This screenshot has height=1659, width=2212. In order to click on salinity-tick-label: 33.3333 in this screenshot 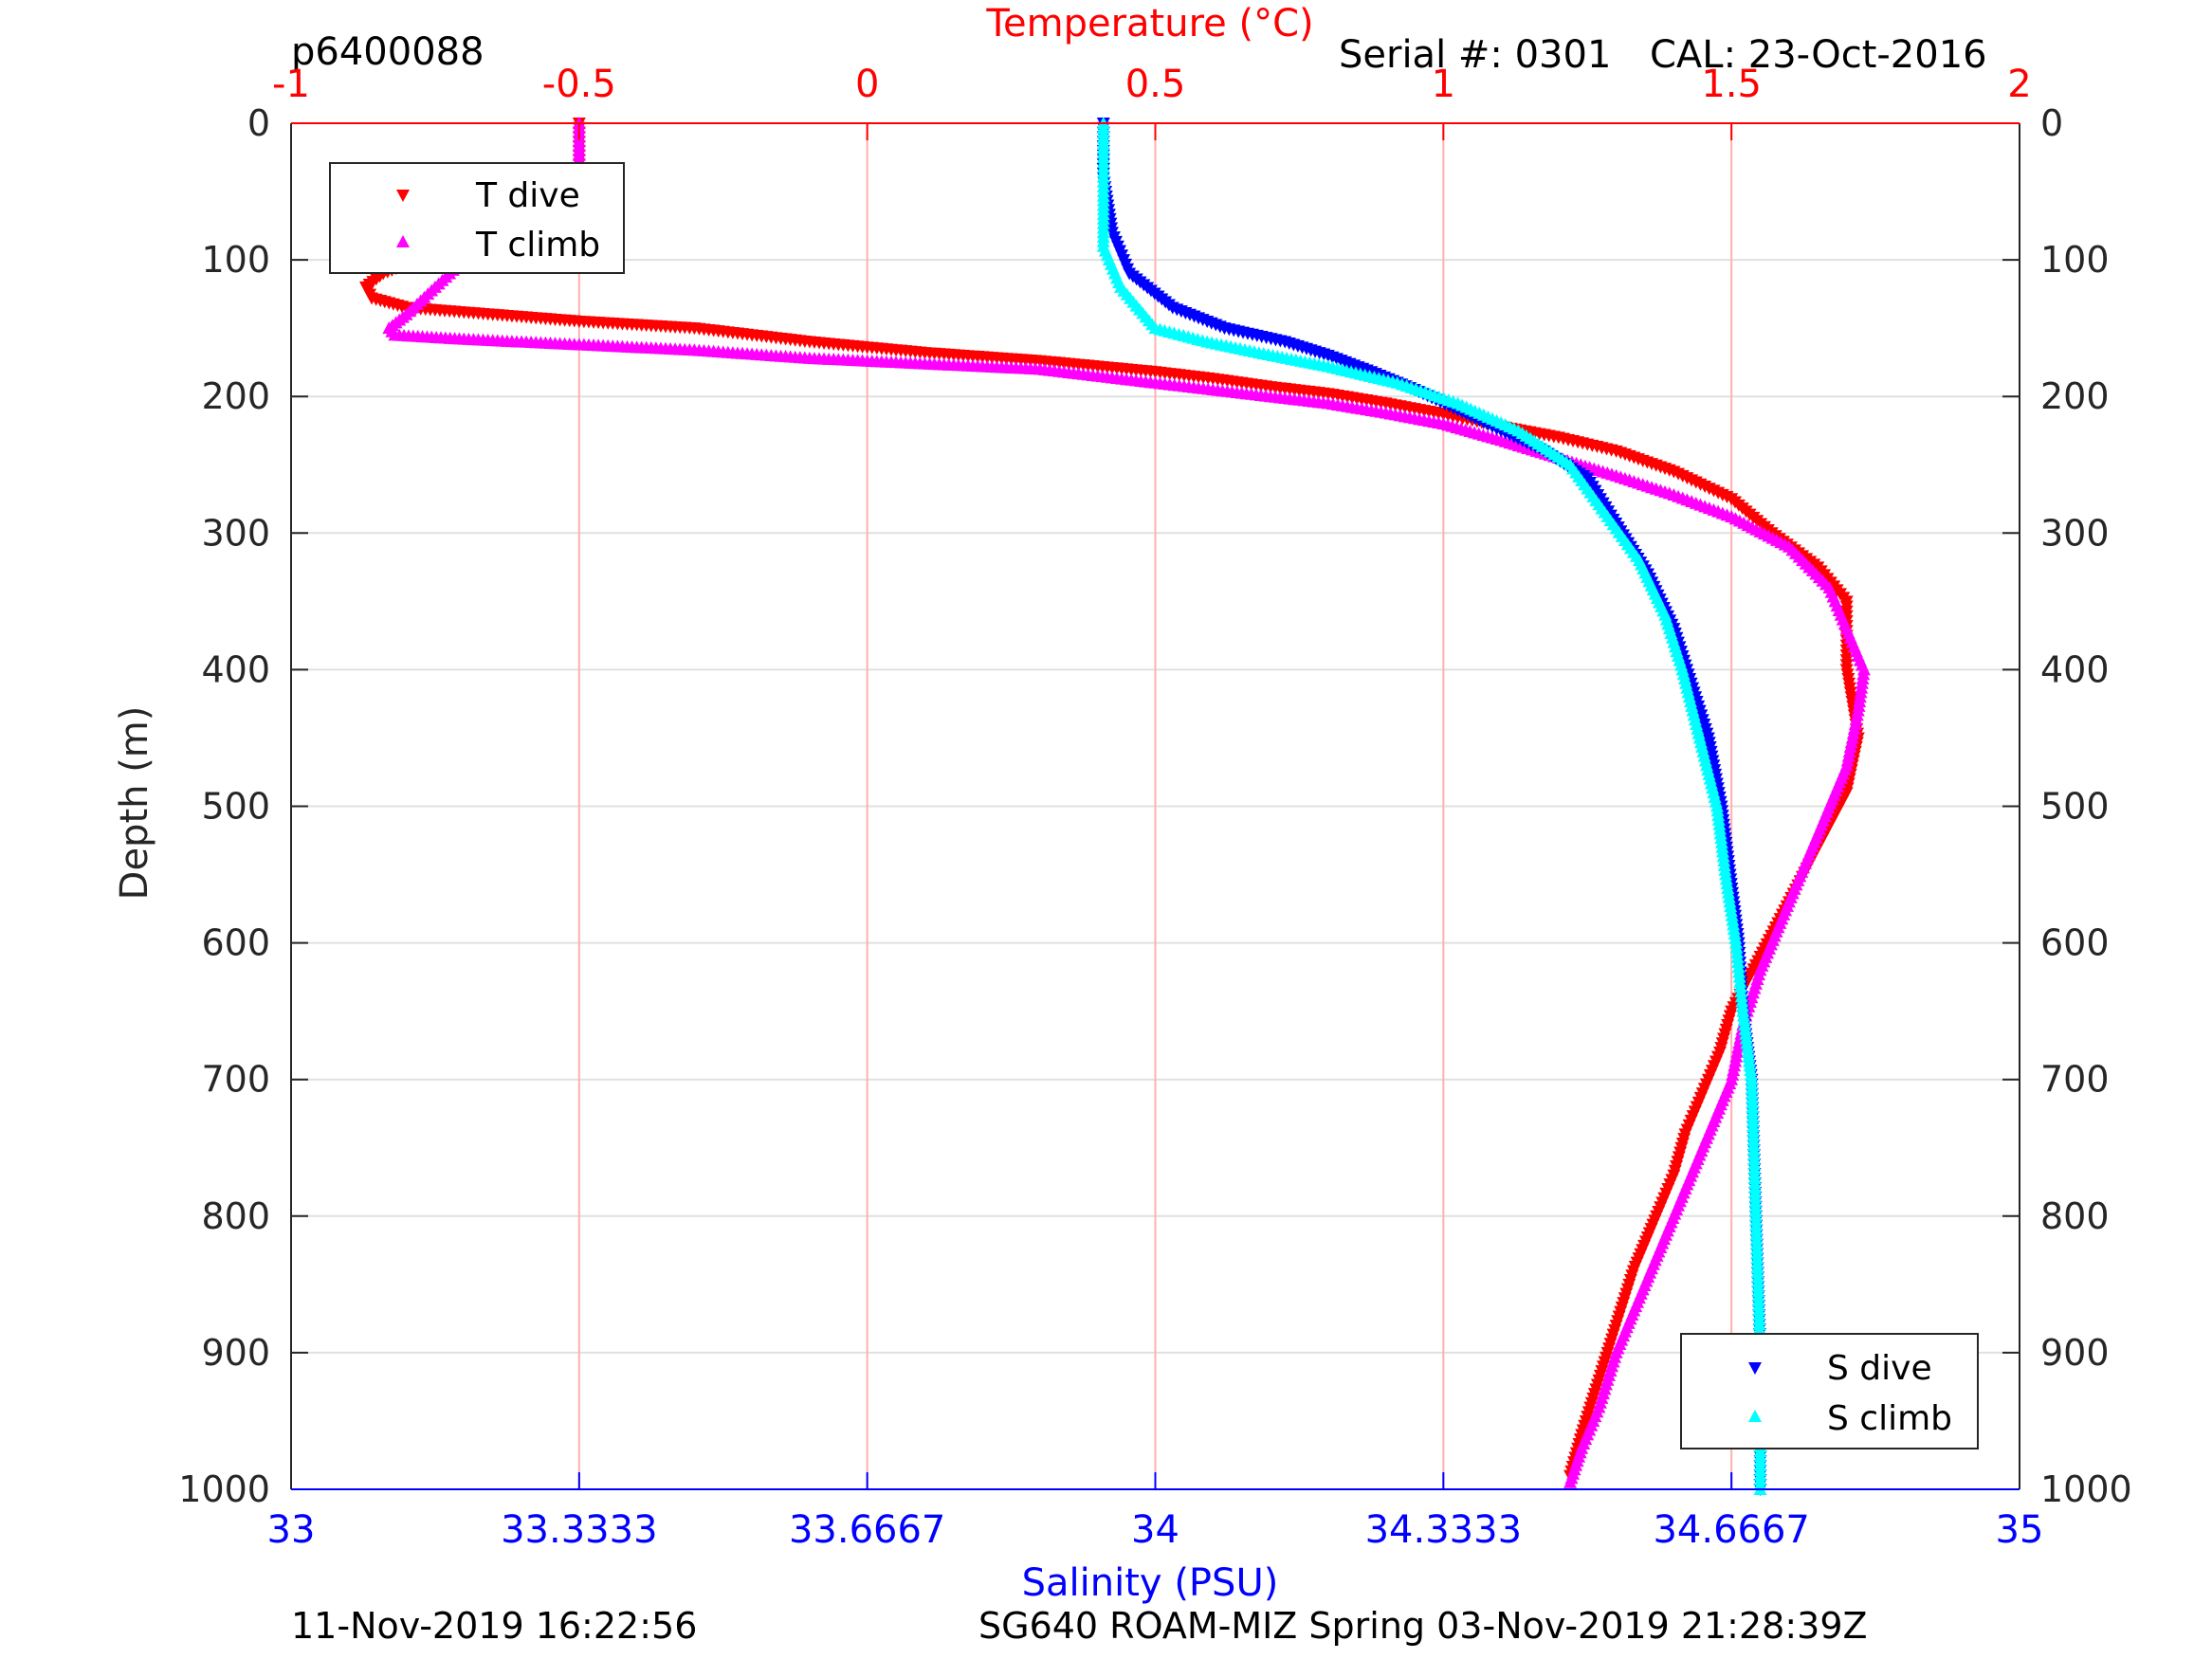, I will do `click(579, 1530)`.